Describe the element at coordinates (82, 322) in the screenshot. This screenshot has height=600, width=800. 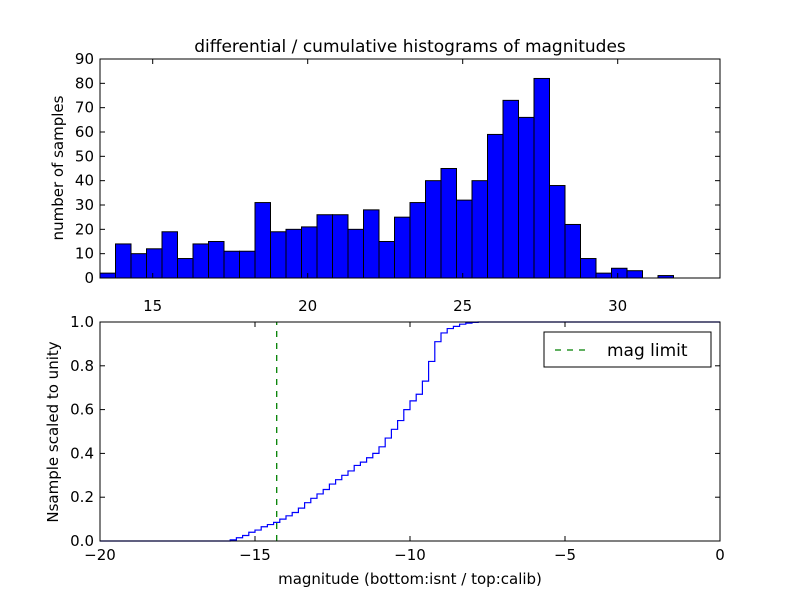
I see `y-tick-label: 1.0` at that location.